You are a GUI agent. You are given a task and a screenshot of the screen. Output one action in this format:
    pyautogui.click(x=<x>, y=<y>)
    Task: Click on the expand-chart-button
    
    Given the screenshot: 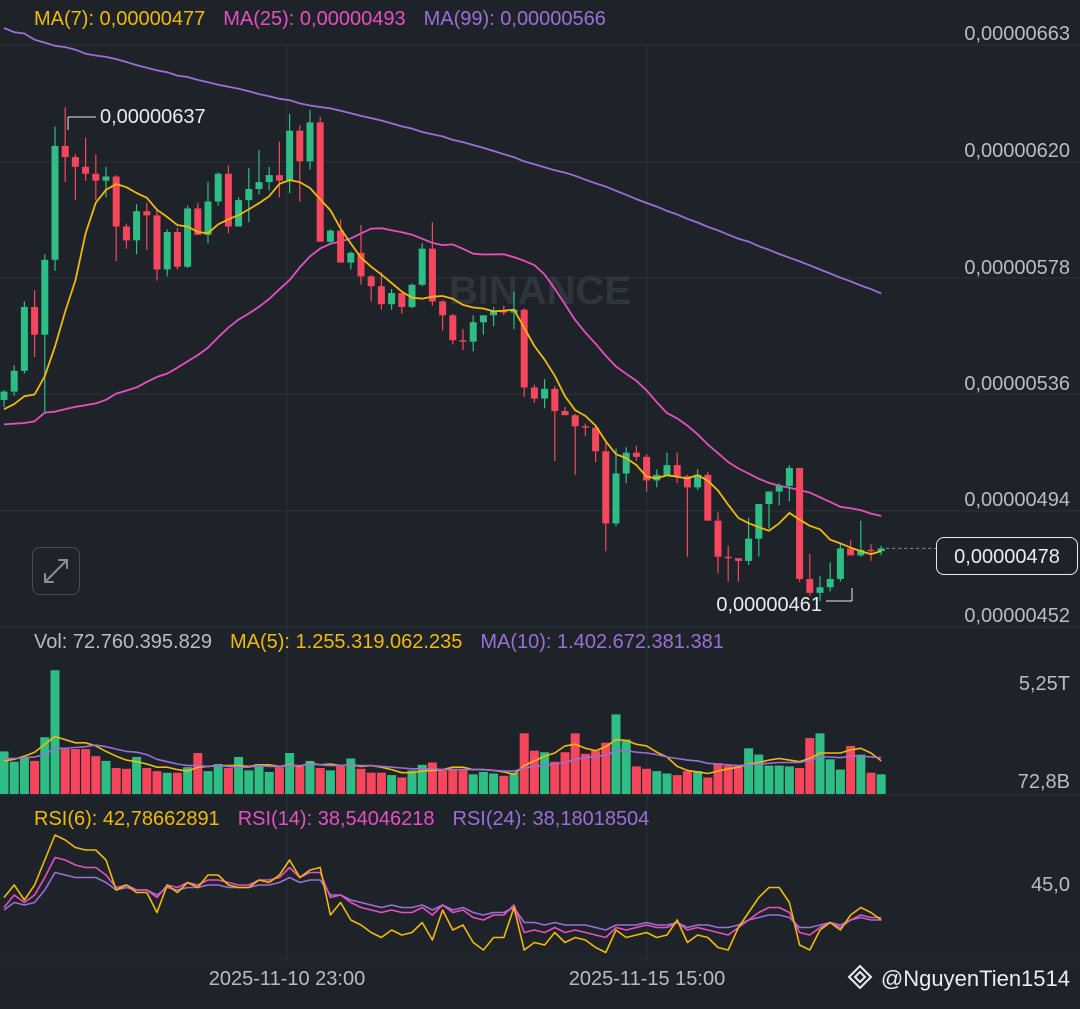 What is the action you would take?
    pyautogui.click(x=56, y=571)
    